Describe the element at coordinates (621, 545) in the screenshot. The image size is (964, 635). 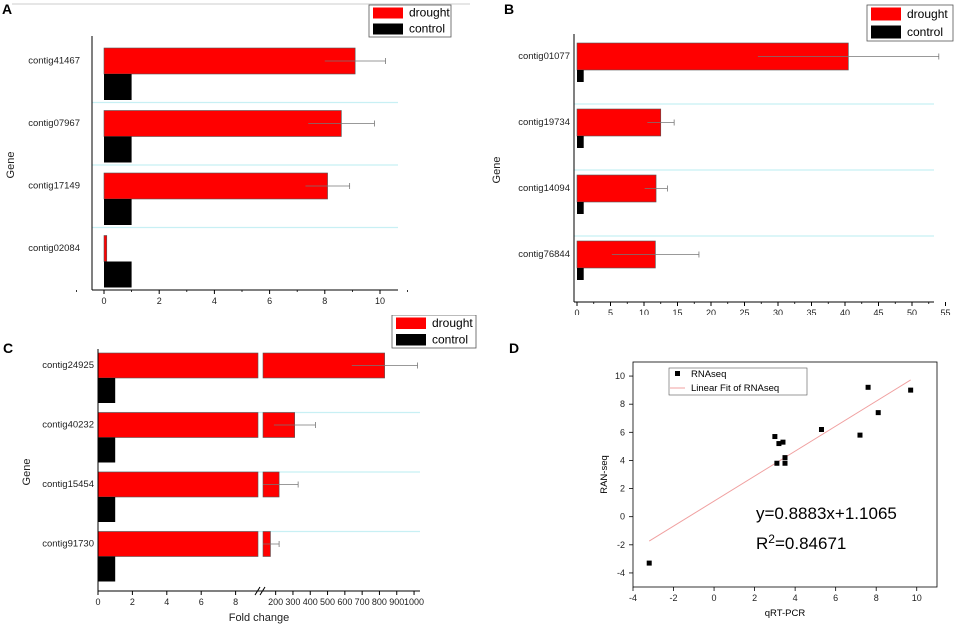
I see `y-tick-label: -2` at that location.